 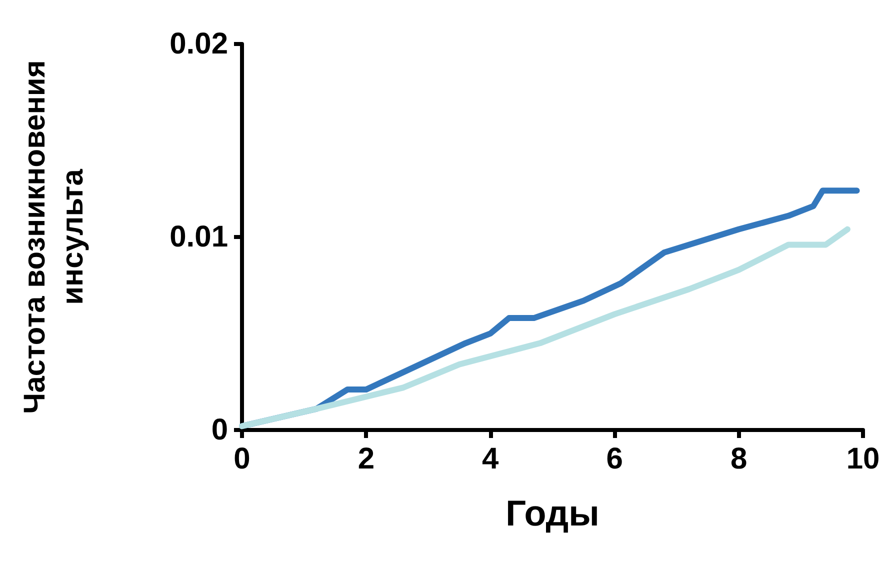 I want to click on y-tick-label: 0, so click(x=219, y=430).